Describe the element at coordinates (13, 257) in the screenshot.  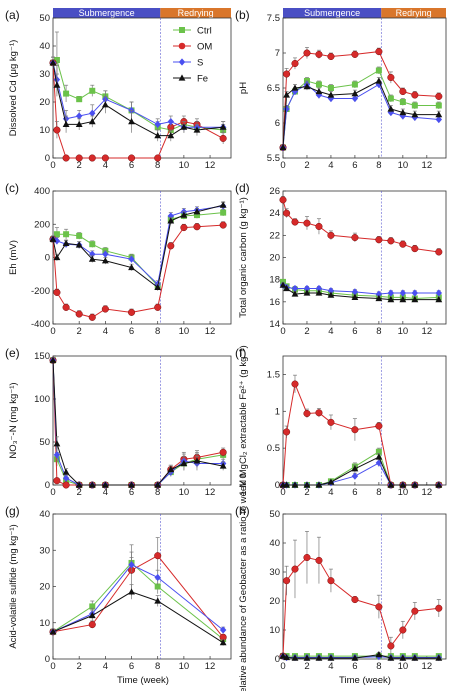
I see `y-axis-label: Eh (mV)` at that location.